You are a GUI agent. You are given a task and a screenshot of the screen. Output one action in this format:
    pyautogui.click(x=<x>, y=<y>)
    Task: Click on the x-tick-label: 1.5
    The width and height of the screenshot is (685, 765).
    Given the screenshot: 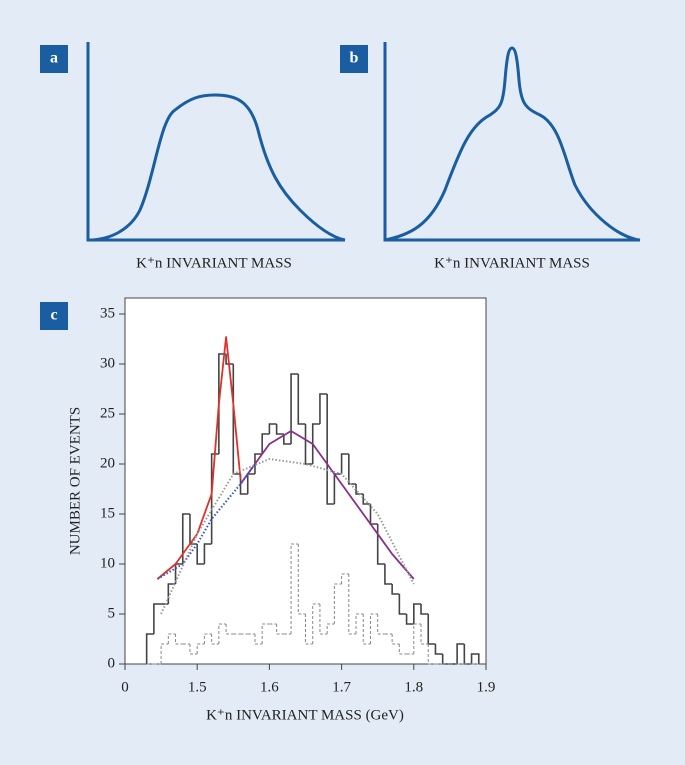 What is the action you would take?
    pyautogui.click(x=197, y=687)
    